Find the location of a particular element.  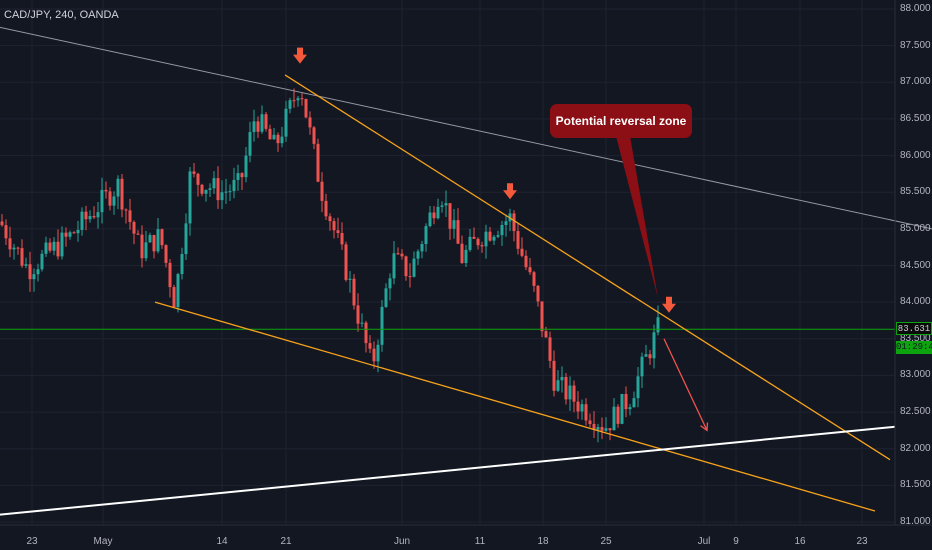

price-label: 86.500 is located at coordinates (915, 118).